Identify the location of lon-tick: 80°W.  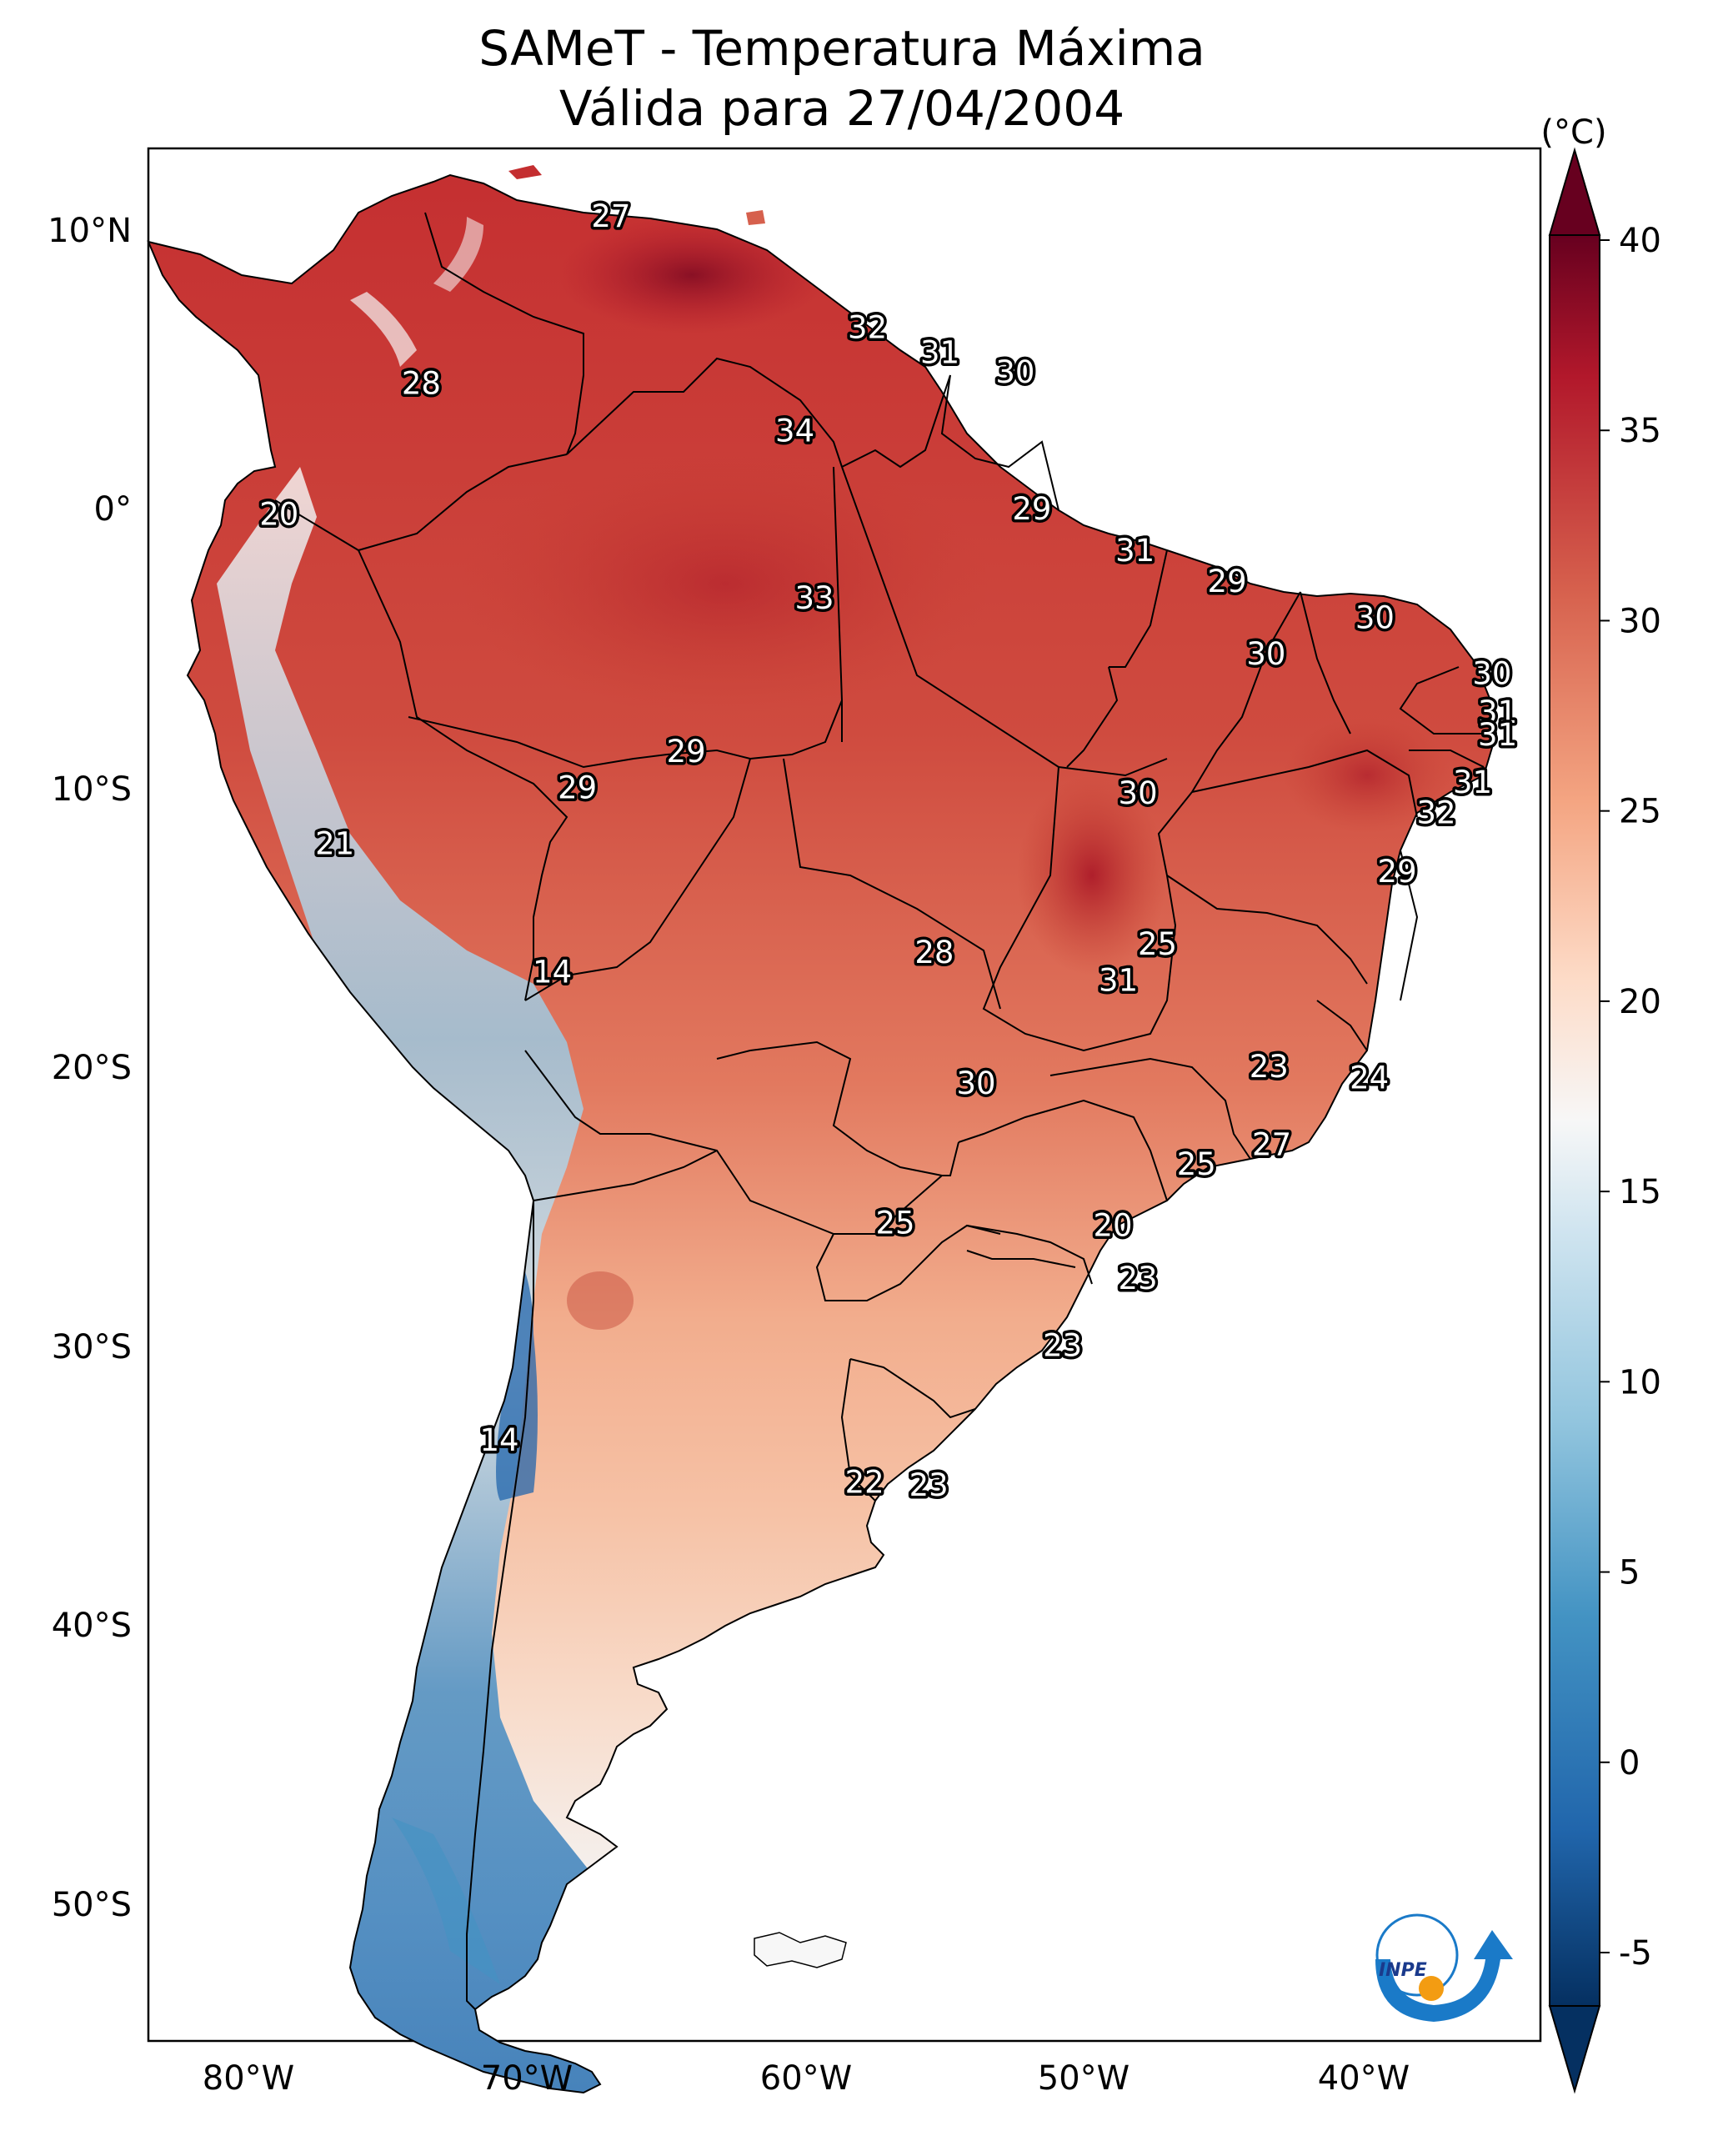
(249, 2078).